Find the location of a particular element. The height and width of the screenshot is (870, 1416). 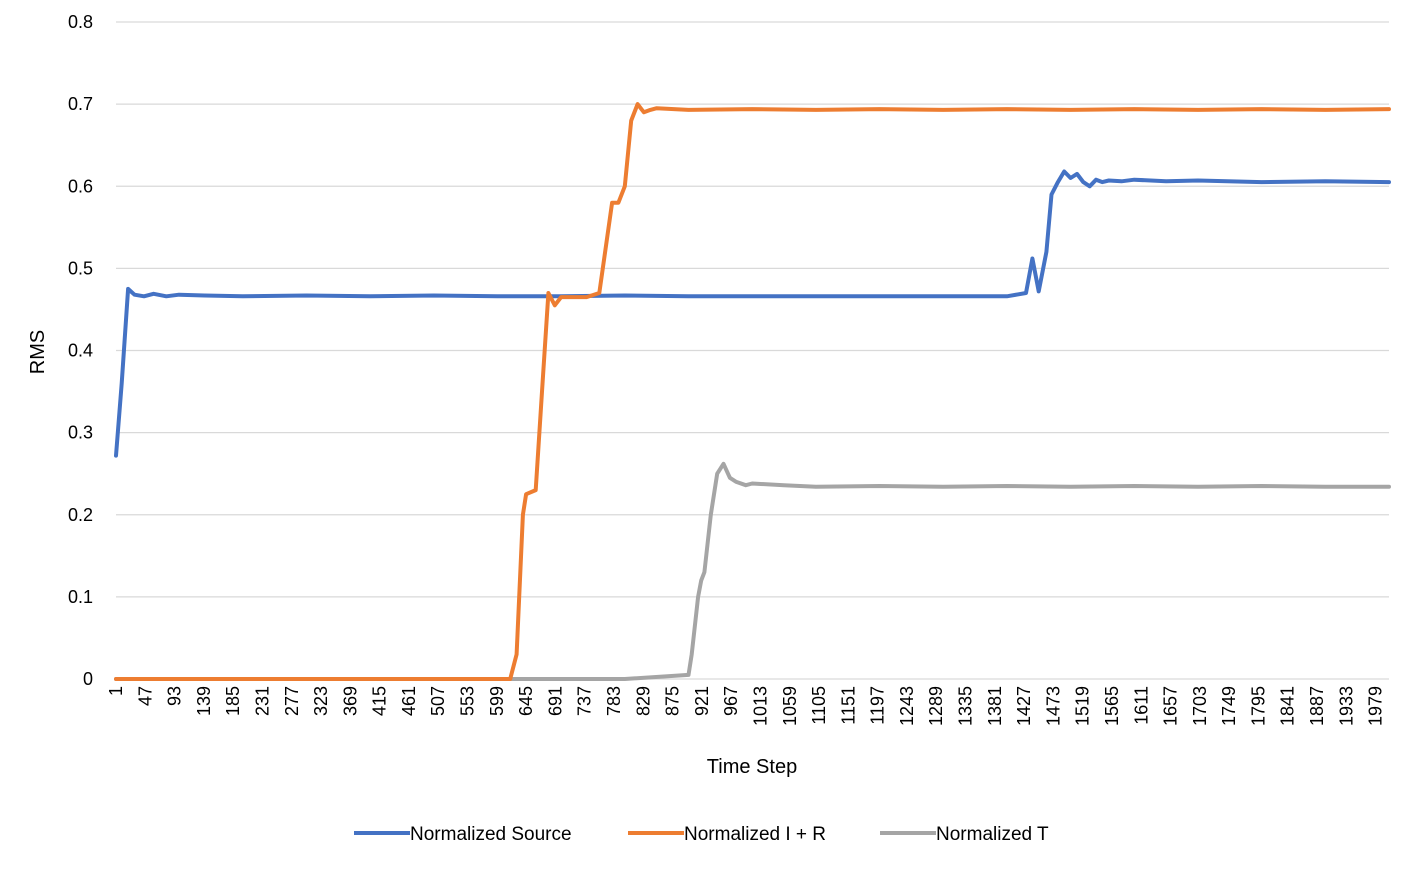

x-tick-label: 93 is located at coordinates (175, 696).